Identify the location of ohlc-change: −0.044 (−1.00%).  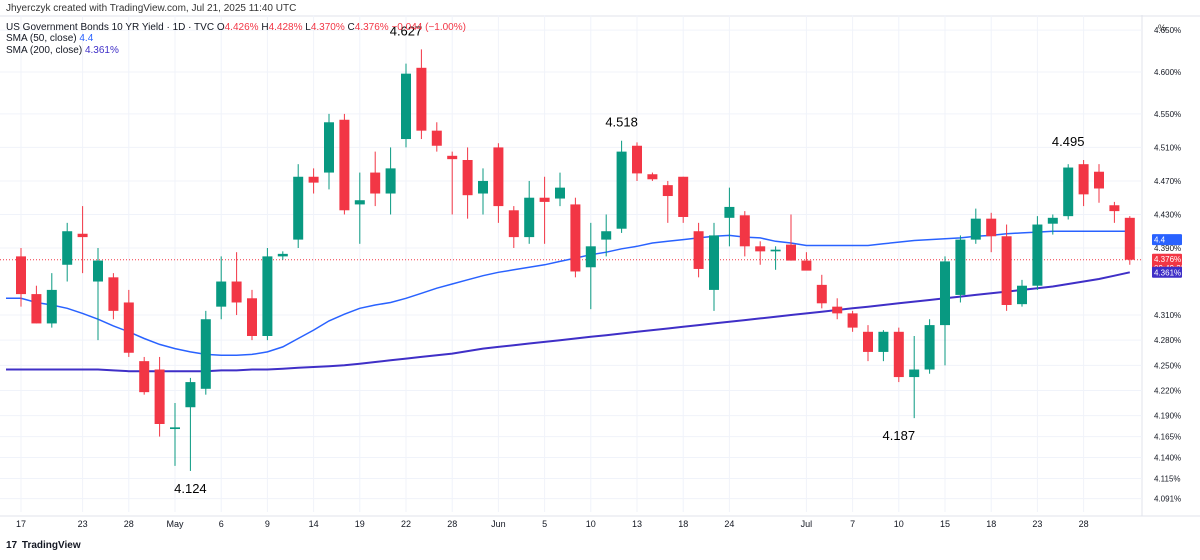
(428, 27).